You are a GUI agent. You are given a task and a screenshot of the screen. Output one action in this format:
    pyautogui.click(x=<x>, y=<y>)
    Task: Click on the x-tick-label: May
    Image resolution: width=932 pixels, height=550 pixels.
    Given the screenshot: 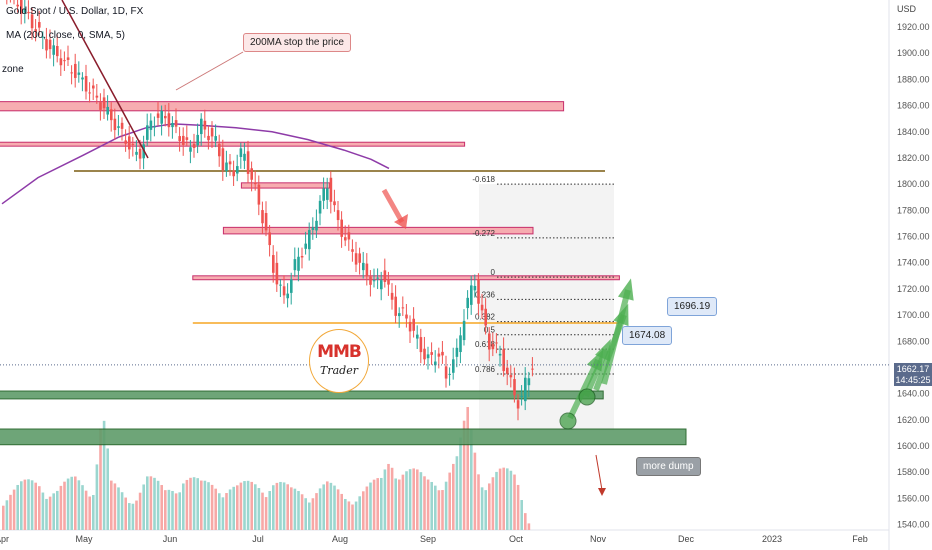 What is the action you would take?
    pyautogui.click(x=84, y=539)
    